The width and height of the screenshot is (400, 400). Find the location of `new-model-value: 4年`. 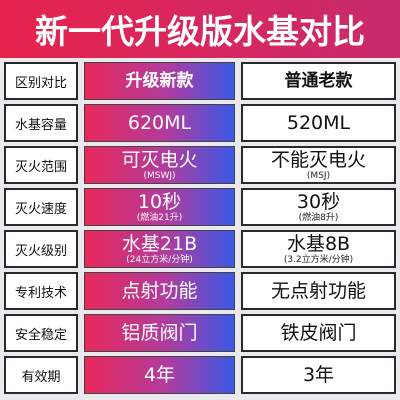

new-model-value: 4年 is located at coordinates (159, 374).